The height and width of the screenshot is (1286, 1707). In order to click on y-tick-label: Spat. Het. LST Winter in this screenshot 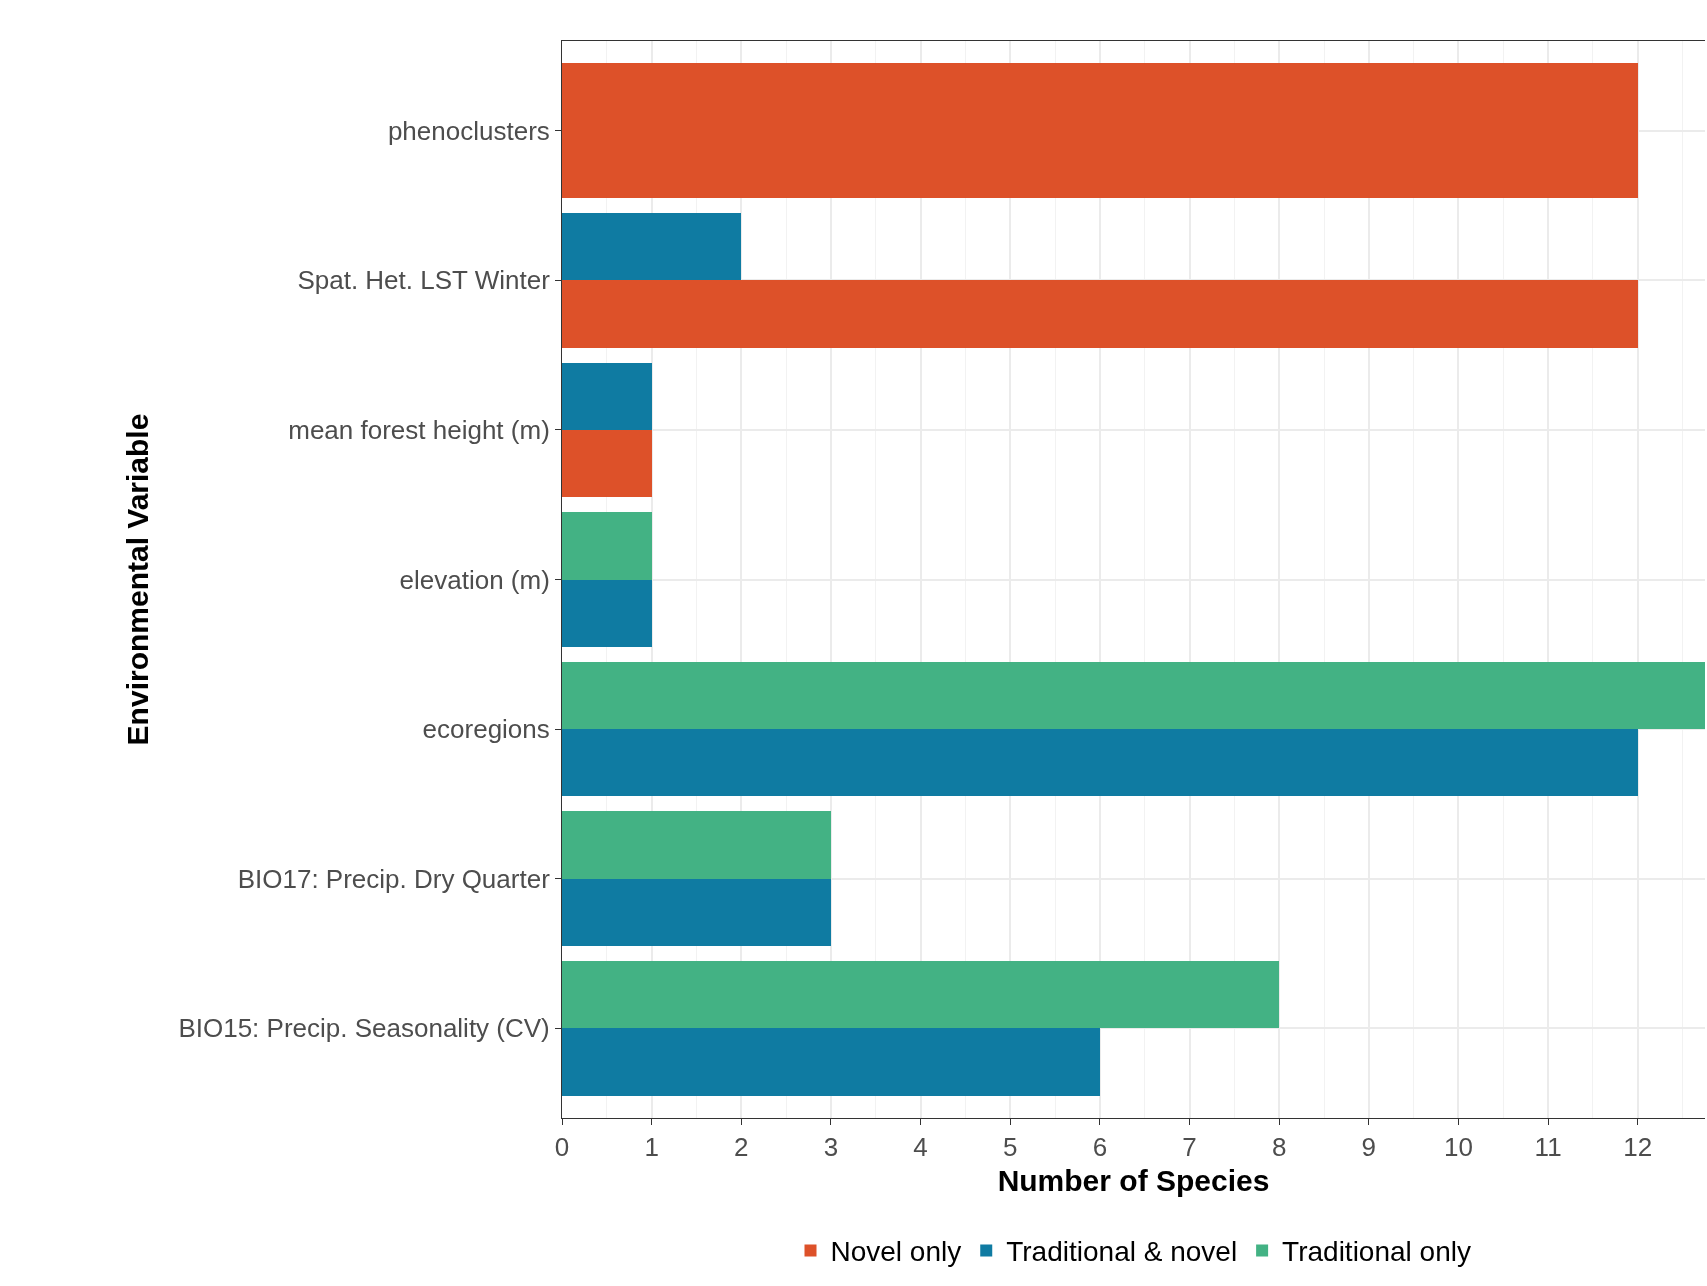, I will do `click(424, 280)`.